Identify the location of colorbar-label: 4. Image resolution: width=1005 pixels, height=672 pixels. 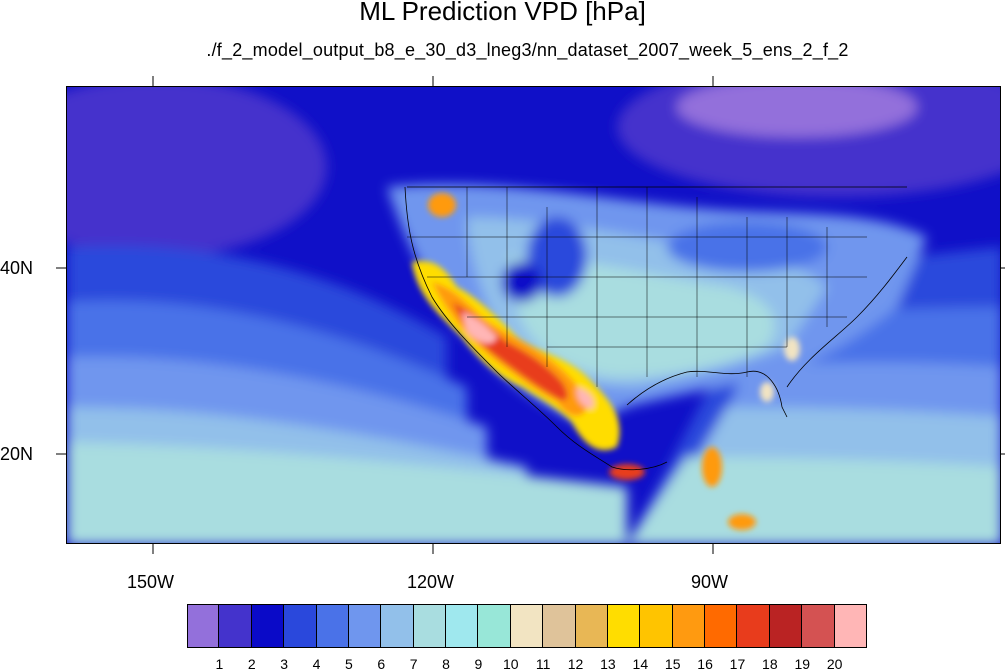
(316, 664).